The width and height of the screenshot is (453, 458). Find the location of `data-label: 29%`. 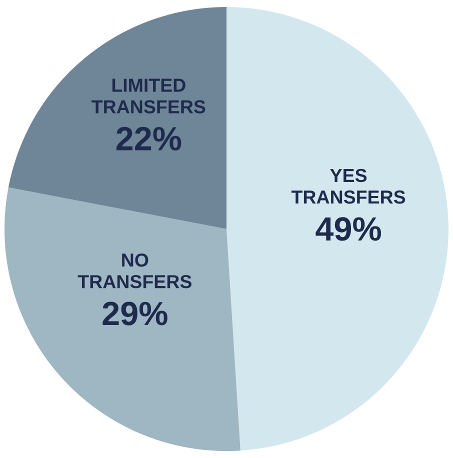

data-label: 29% is located at coordinates (135, 314).